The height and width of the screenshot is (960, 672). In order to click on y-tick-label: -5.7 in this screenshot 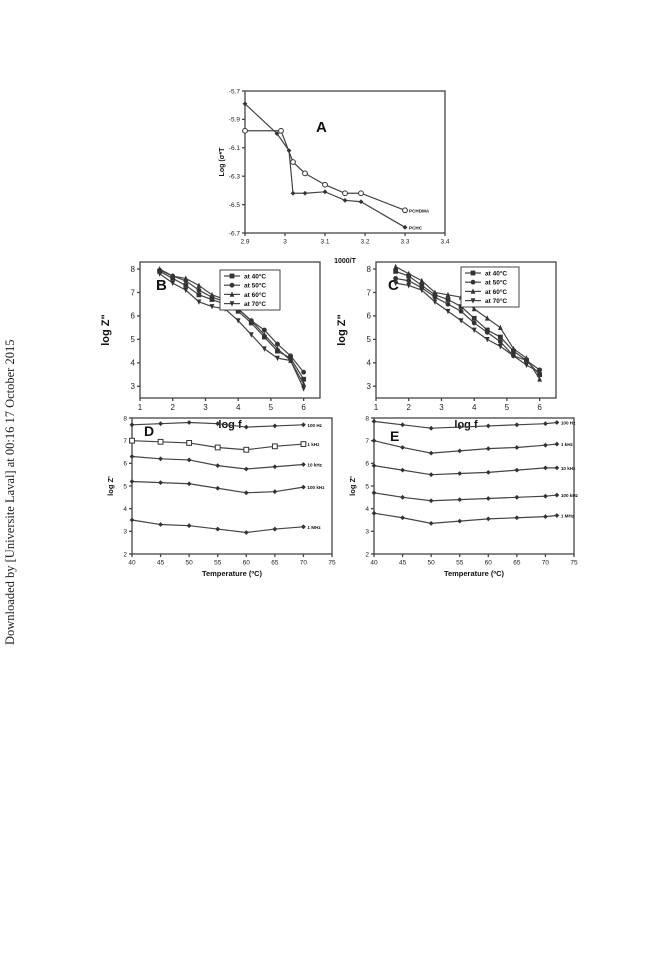, I will do `click(235, 91)`.